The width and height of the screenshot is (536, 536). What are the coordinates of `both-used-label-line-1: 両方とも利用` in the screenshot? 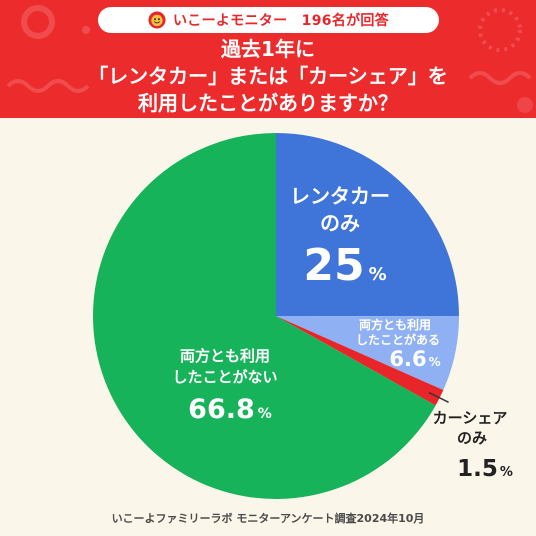 It's located at (395, 324).